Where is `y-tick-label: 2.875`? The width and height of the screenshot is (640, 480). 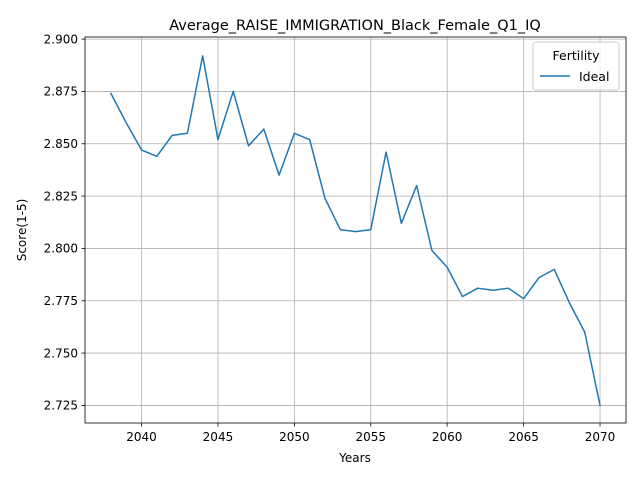 y-tick-label: 2.875 is located at coordinates (61, 92).